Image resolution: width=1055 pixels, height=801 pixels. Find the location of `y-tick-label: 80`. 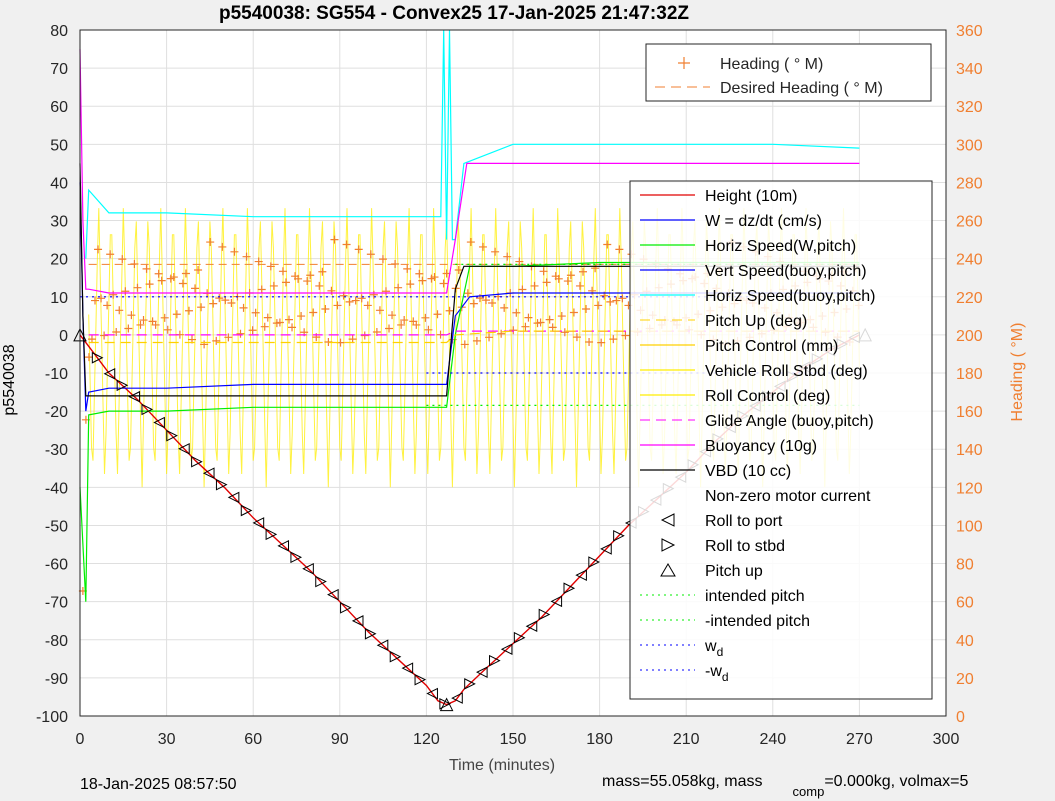

y-tick-label: 80 is located at coordinates (59, 31).